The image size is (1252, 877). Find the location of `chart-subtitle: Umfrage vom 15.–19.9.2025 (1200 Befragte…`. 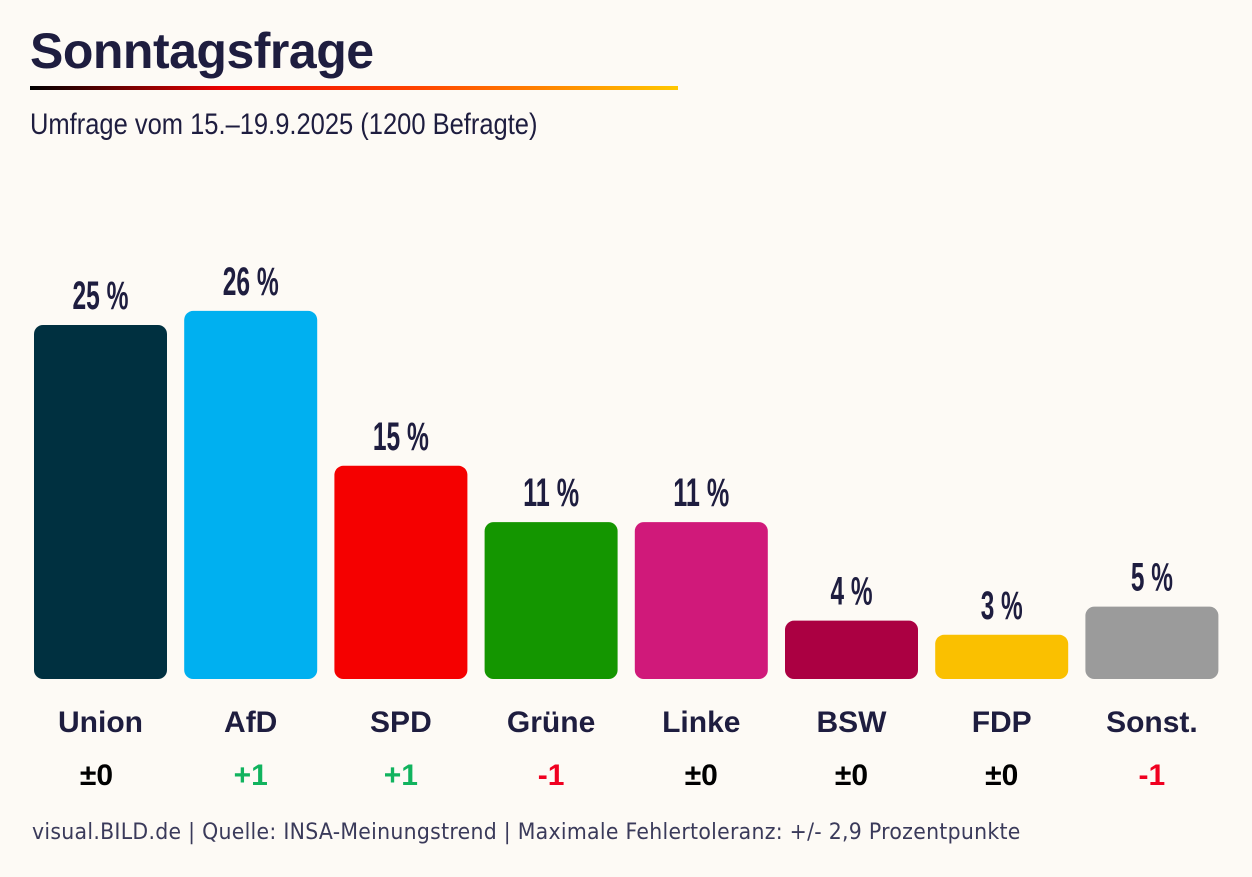

chart-subtitle: Umfrage vom 15.–19.9.2025 (1200 Befragte… is located at coordinates (284, 124).